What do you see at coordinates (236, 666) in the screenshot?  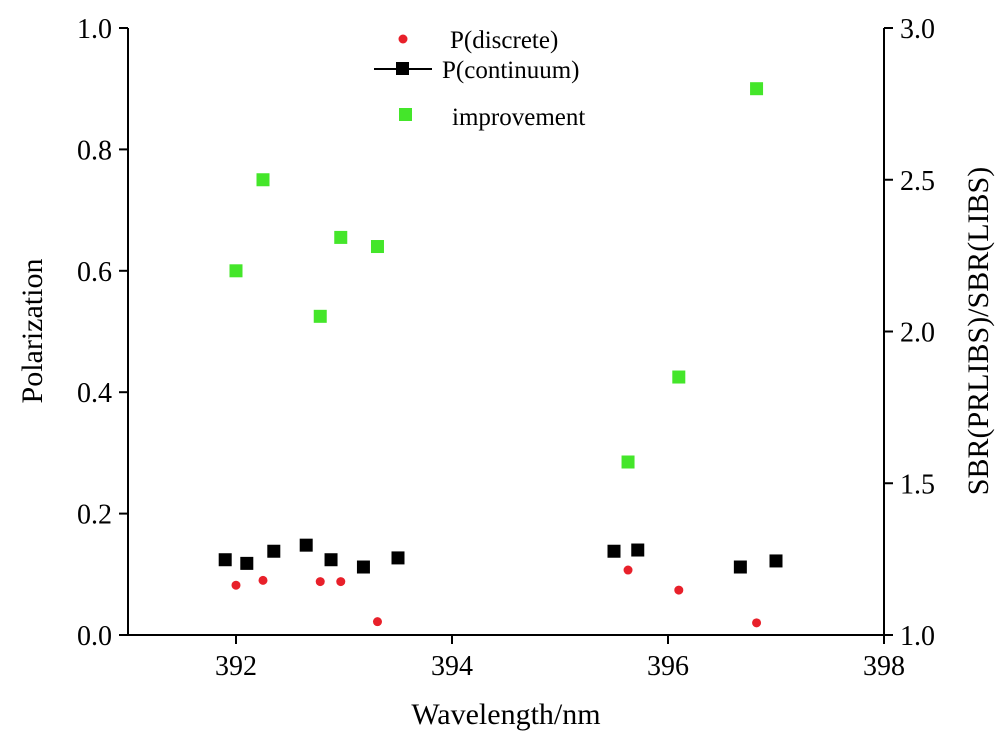 I see `x-tick-label: 392` at bounding box center [236, 666].